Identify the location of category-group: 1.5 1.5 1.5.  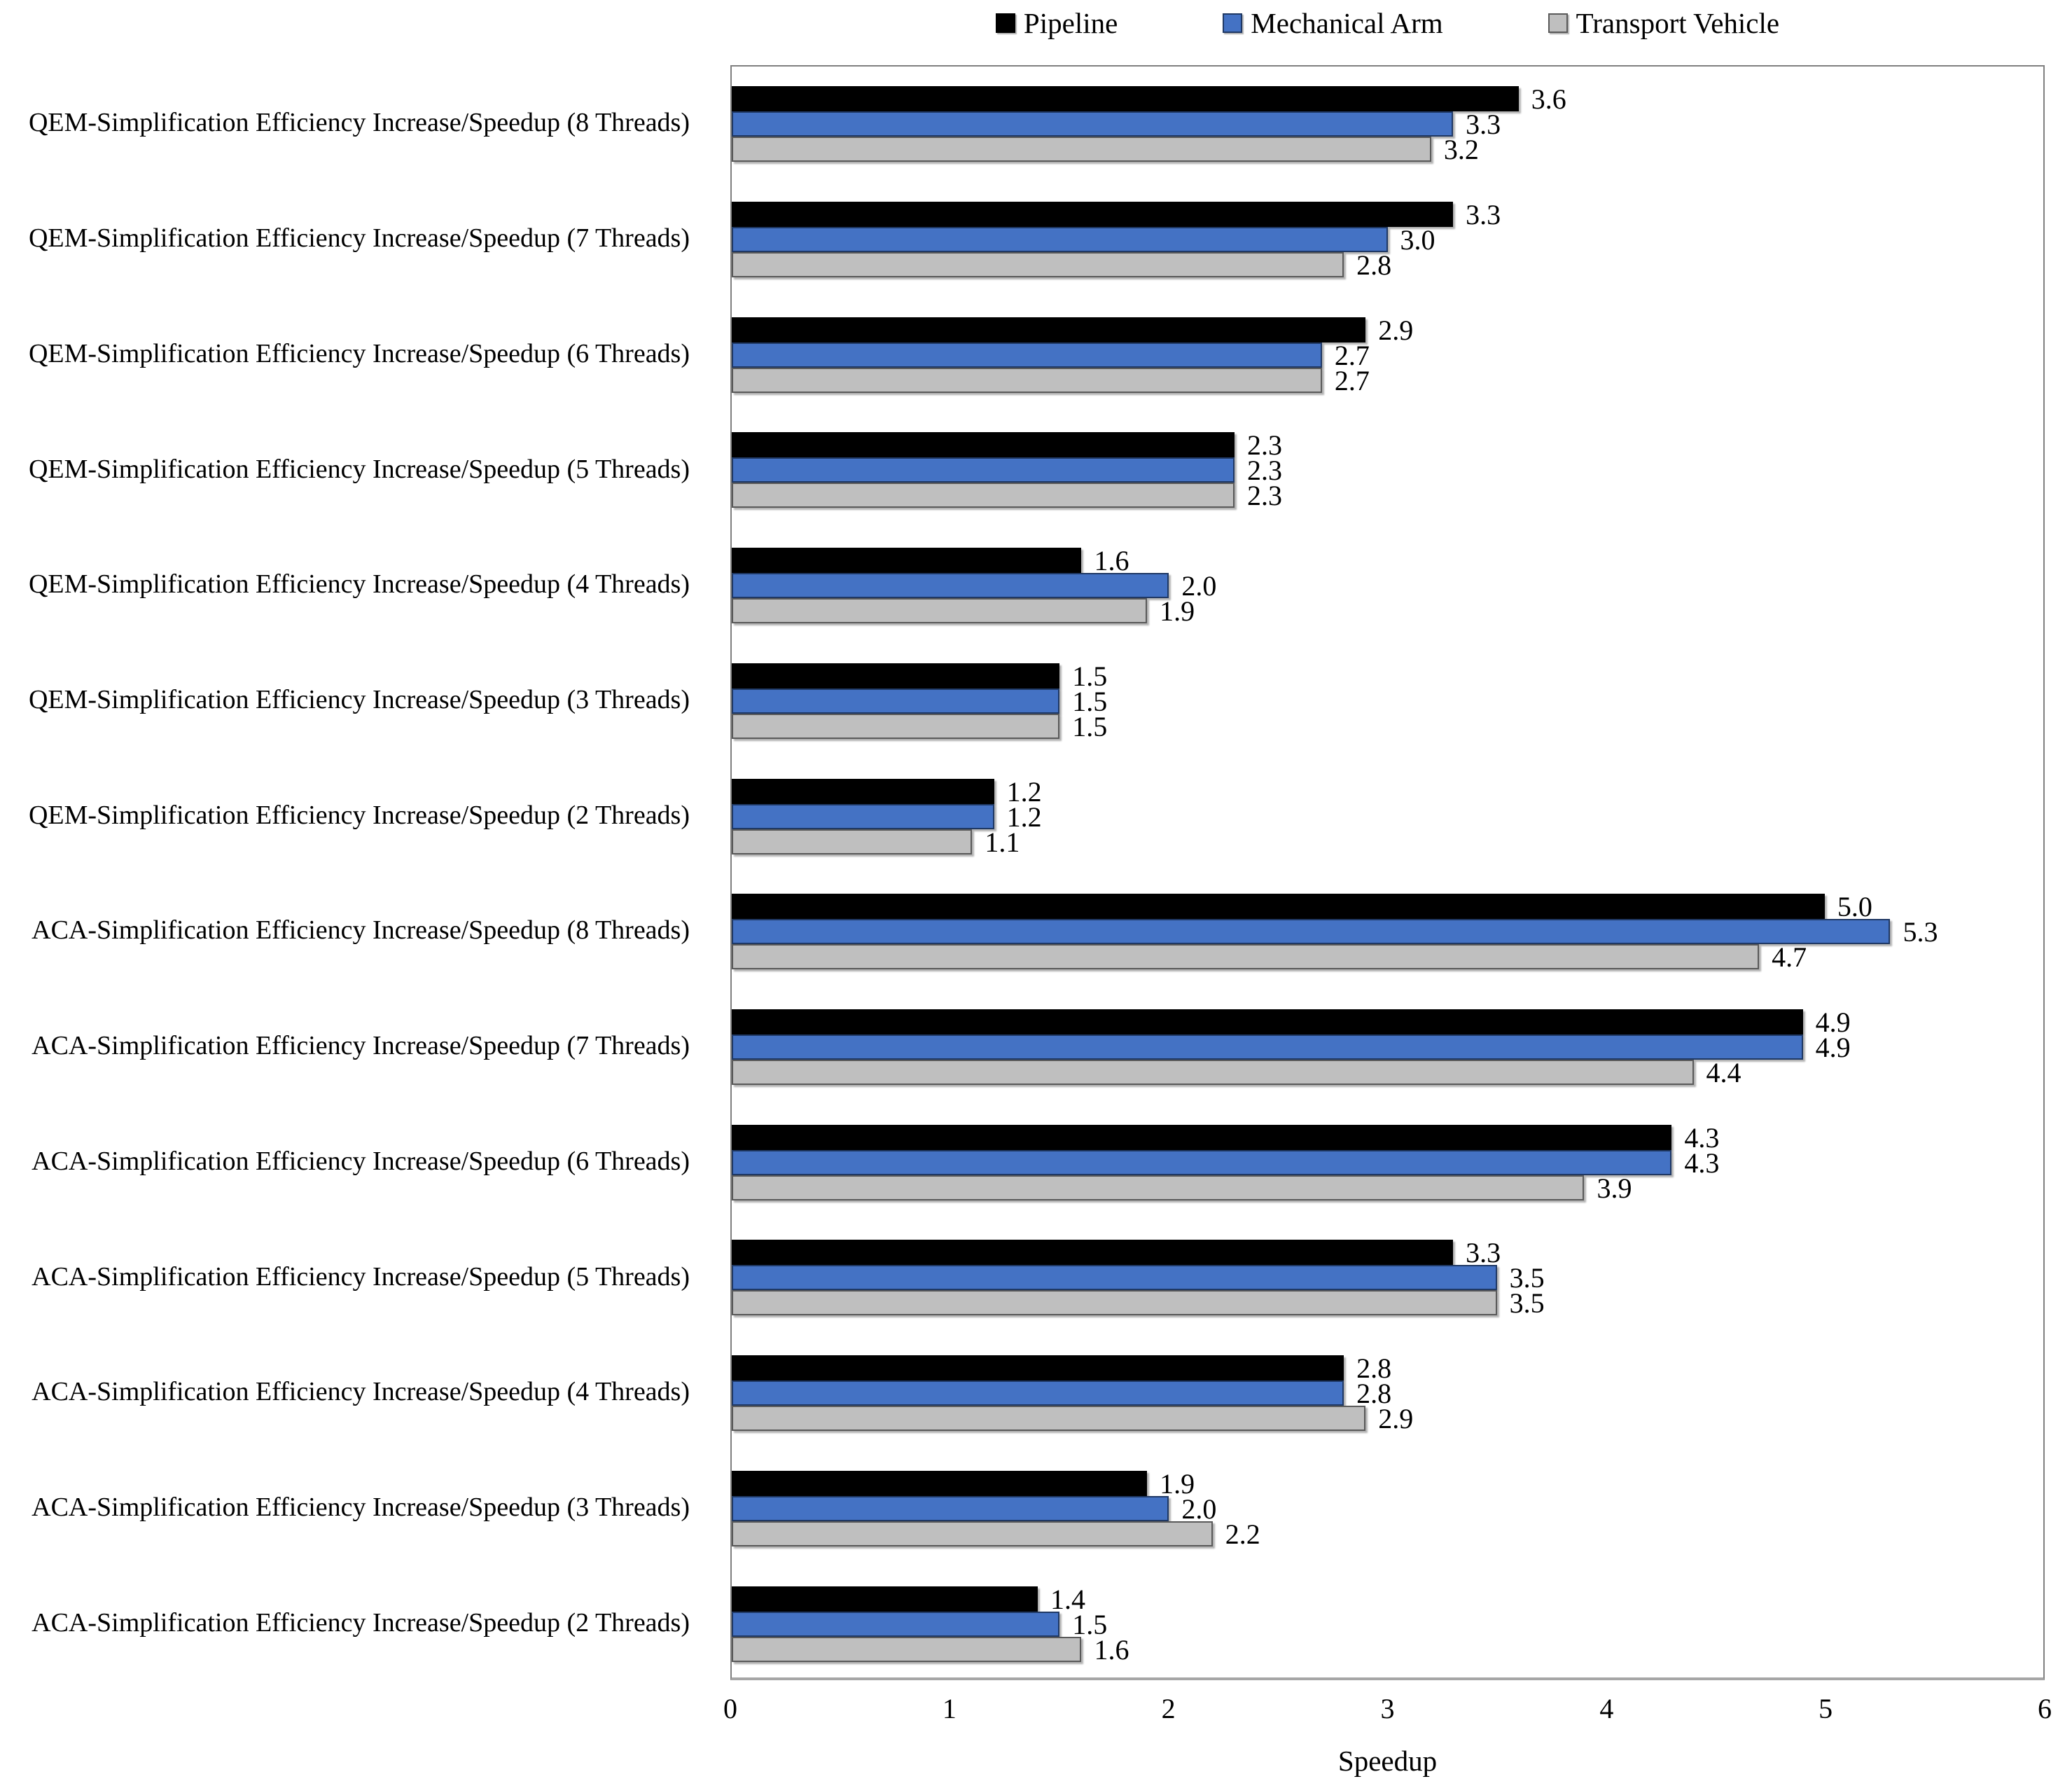
(1387, 701).